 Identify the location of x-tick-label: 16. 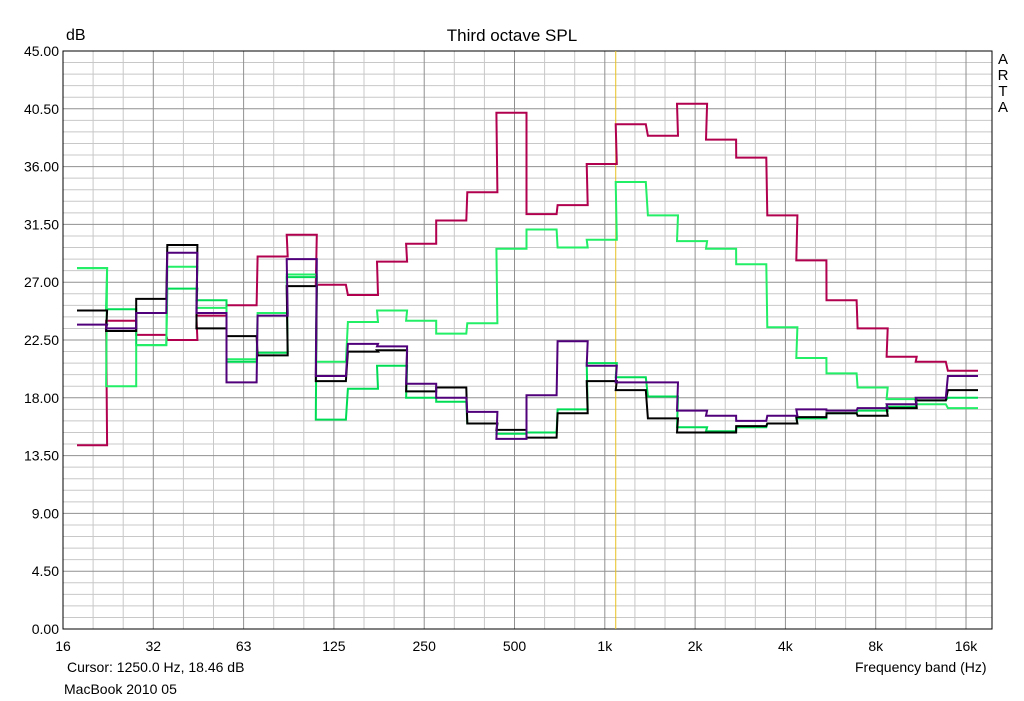
(63, 646).